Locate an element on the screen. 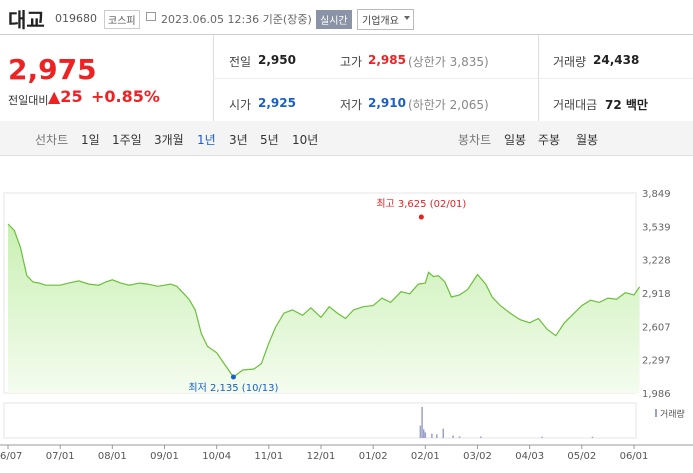  tab-3y: 3년 is located at coordinates (238, 140).